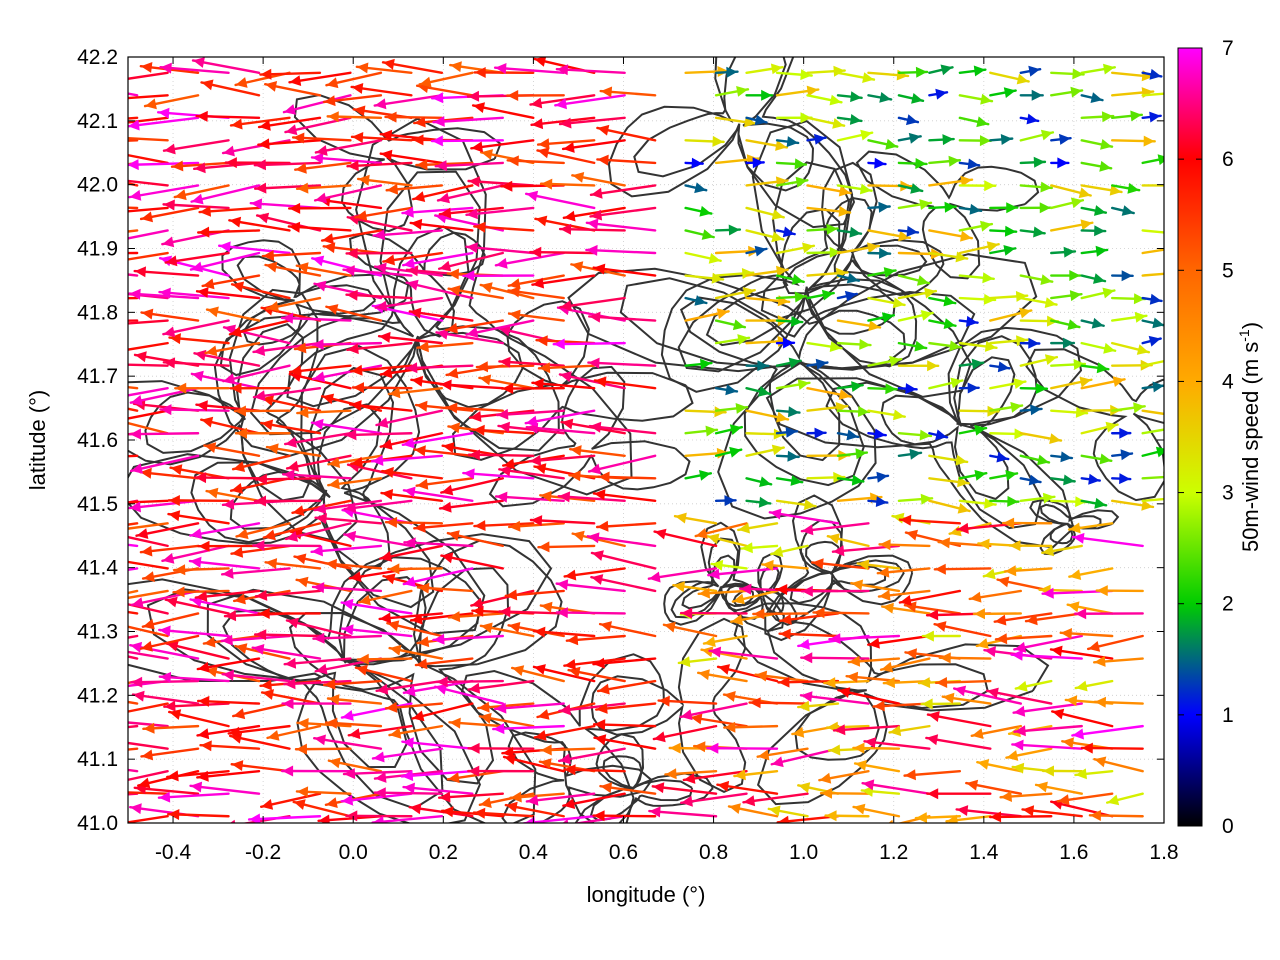 Image resolution: width=1280 pixels, height=960 pixels. I want to click on colorbar-gradient, so click(1190, 437).